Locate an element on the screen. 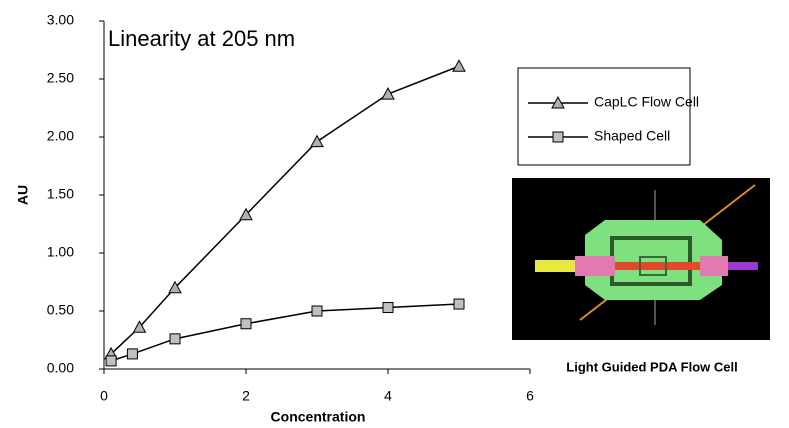 This screenshot has height=428, width=789. inset-caption: Light Guided PDA Flow Cell is located at coordinates (651, 366).